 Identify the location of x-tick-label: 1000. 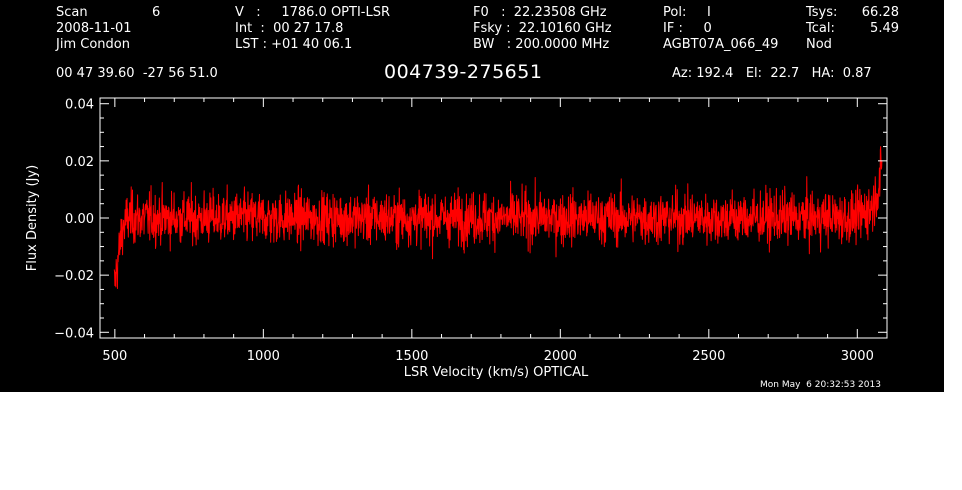
(263, 356).